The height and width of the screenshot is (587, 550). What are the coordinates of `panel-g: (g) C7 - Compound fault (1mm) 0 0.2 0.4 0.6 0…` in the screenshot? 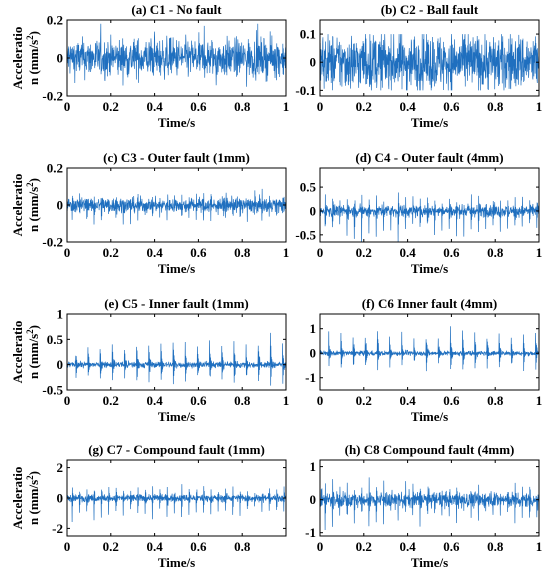 It's located at (148, 506).